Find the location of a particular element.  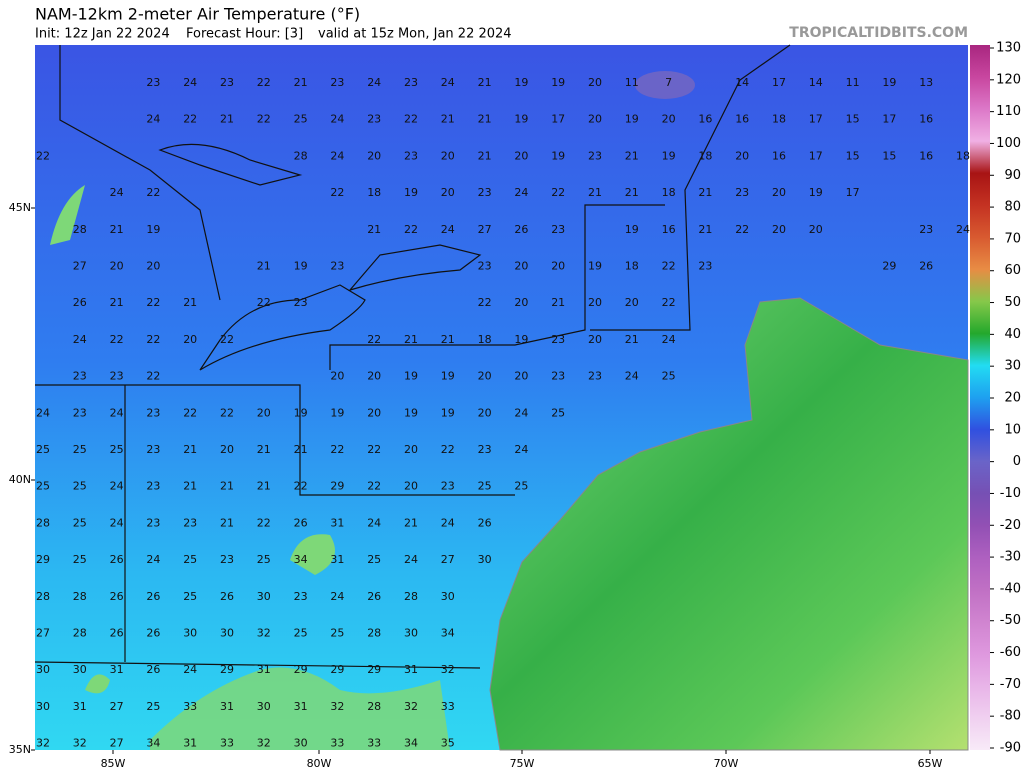

colorbar-label: -70 is located at coordinates (1010, 684).